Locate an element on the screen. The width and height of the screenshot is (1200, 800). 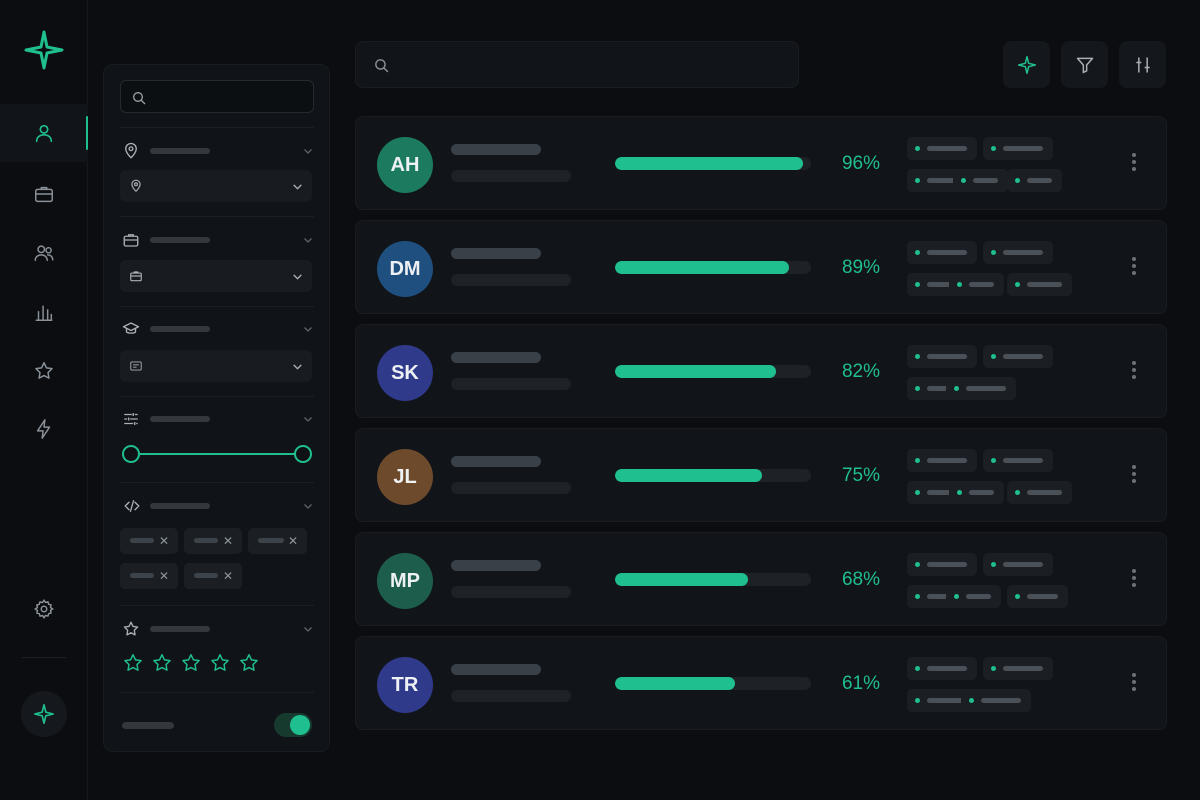
rail-item-teams is located at coordinates (44, 253).